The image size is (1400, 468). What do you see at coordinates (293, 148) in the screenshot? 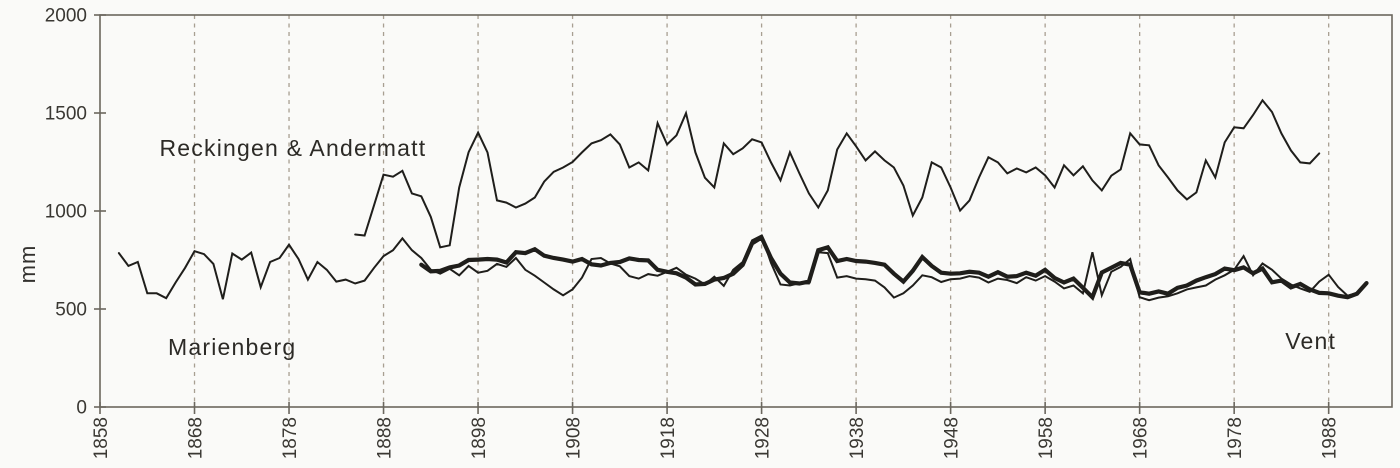
I see `series-label-reckingen-andermatt: Reckingen & Andermatt` at bounding box center [293, 148].